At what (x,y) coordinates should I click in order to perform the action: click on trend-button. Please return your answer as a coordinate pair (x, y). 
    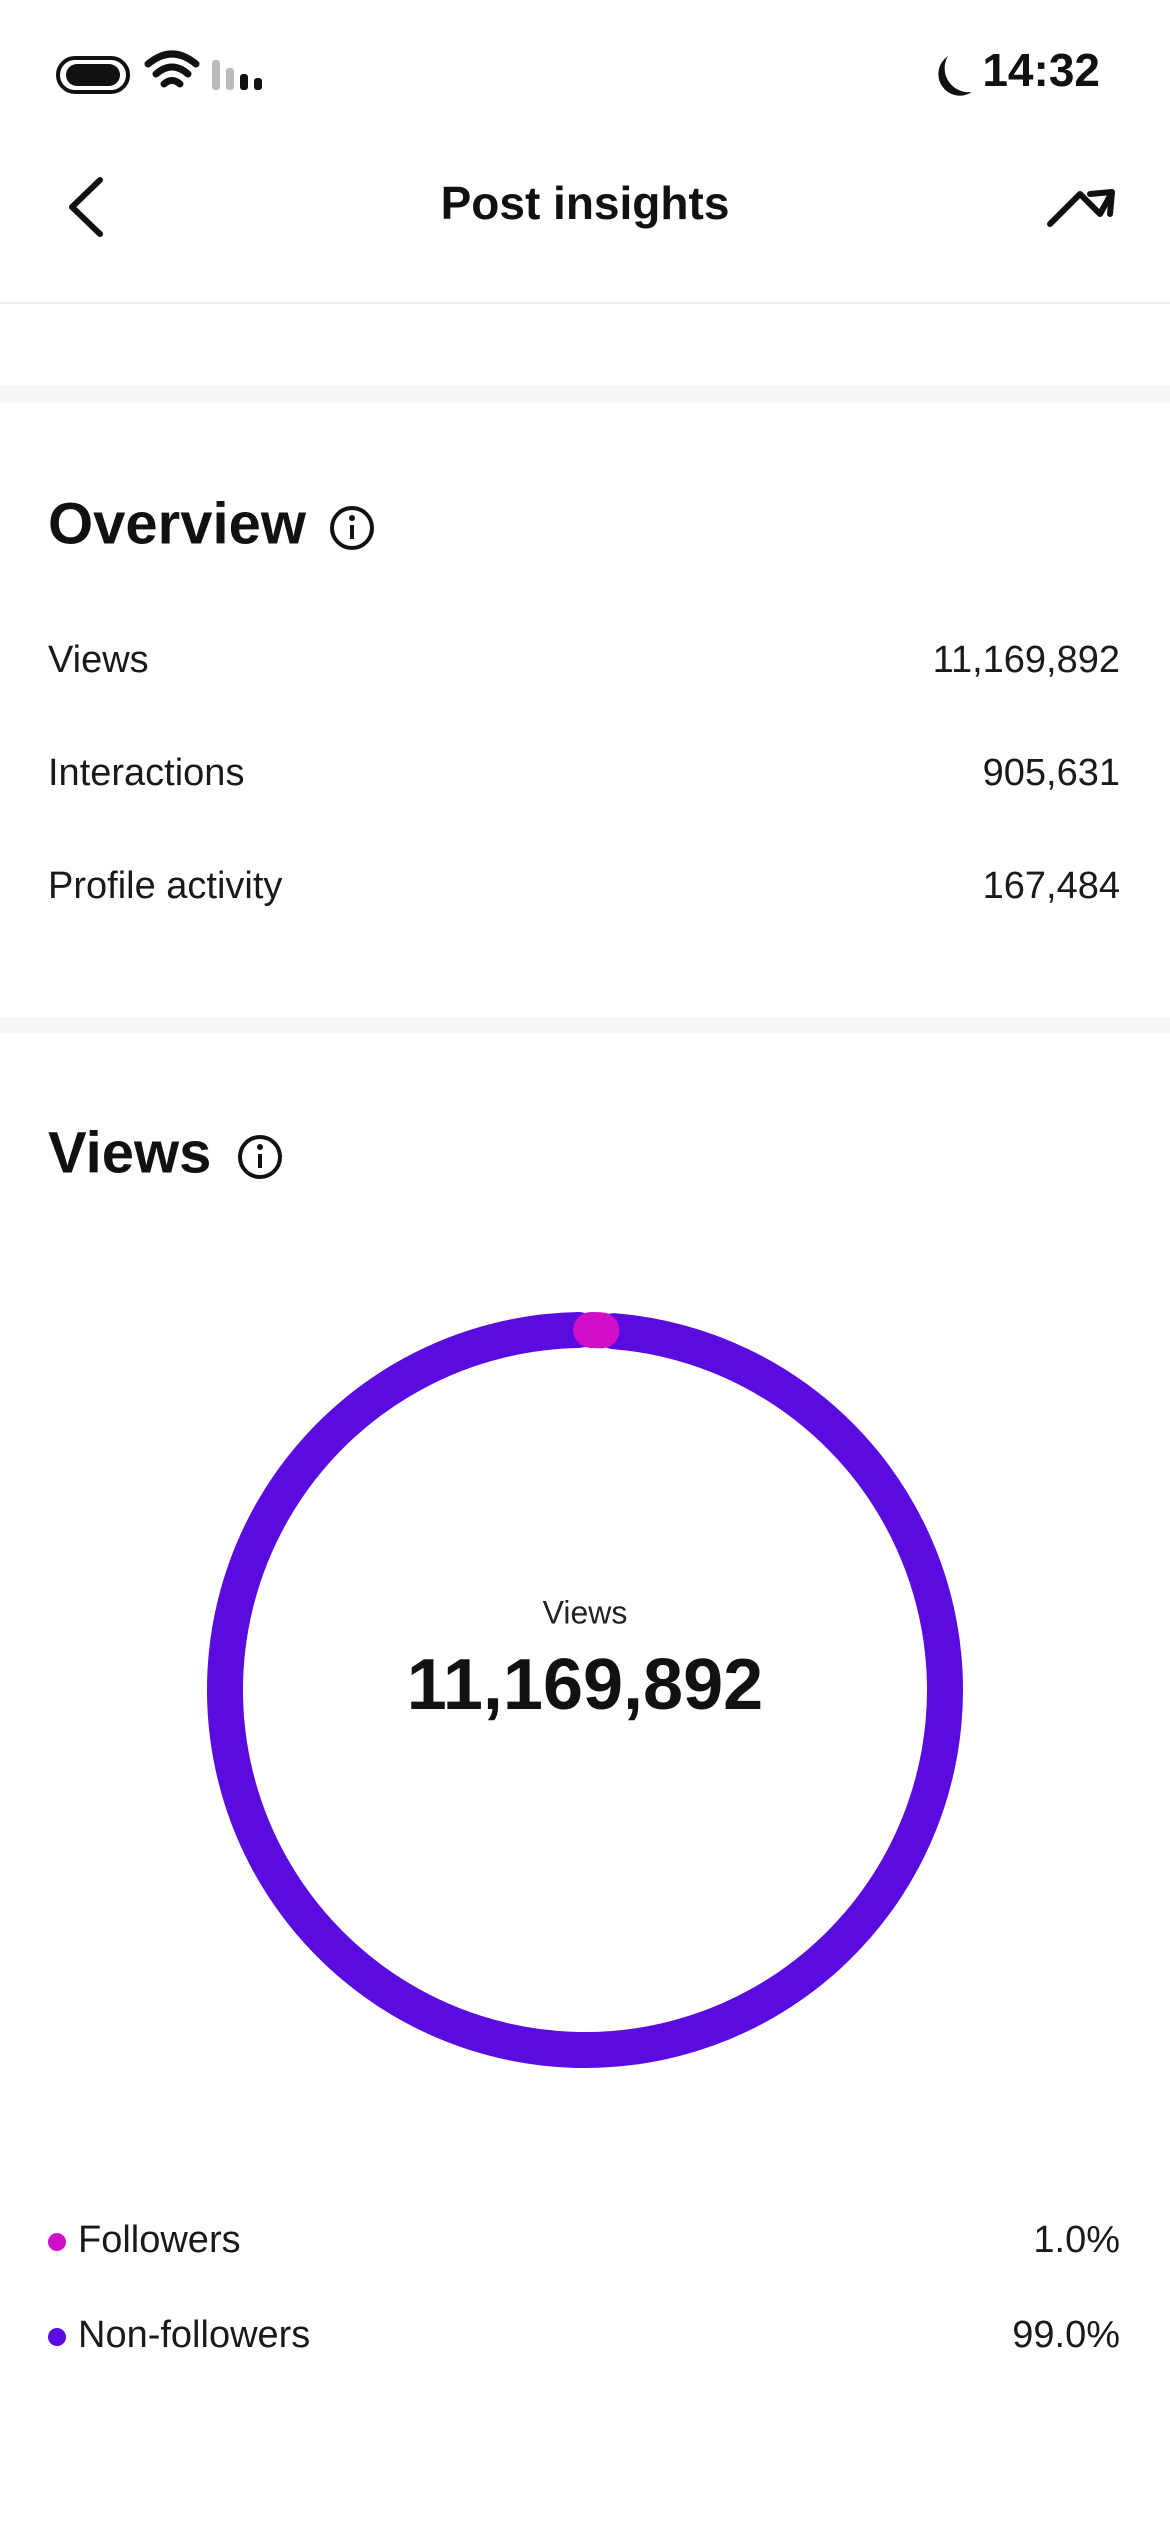
    Looking at the image, I should click on (1081, 208).